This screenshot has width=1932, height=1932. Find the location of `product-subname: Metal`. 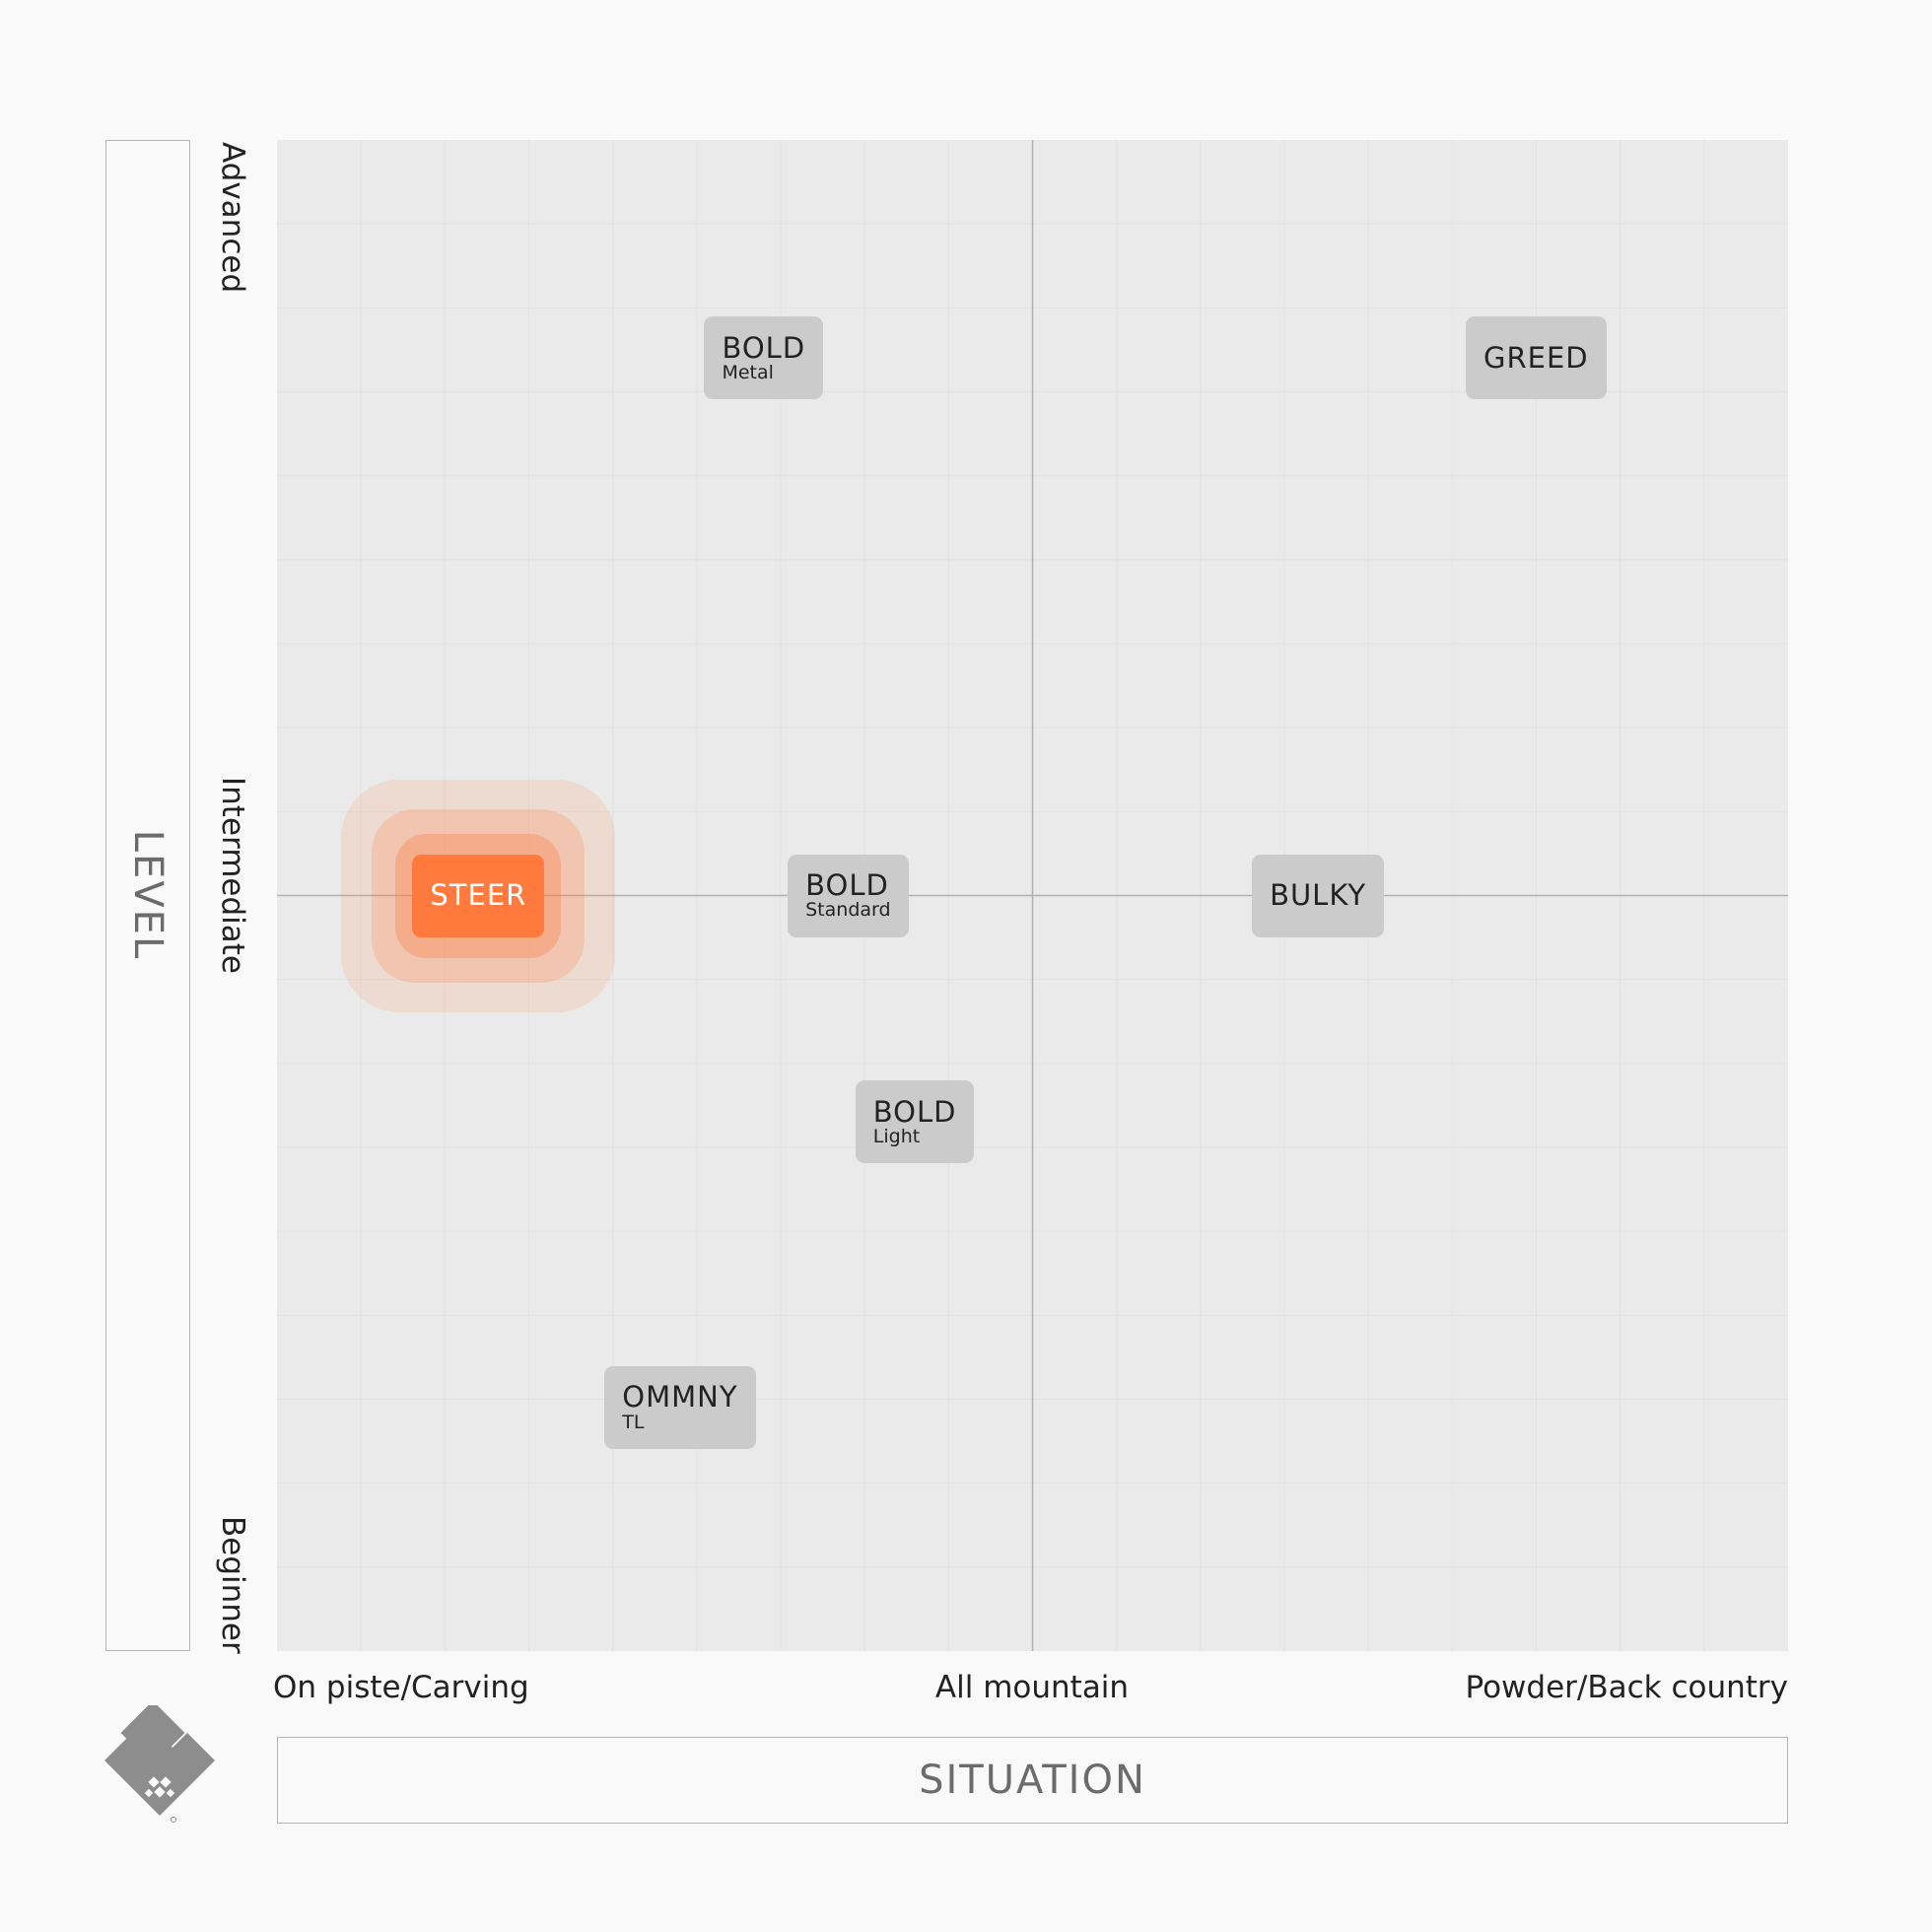

product-subname: Metal is located at coordinates (748, 373).